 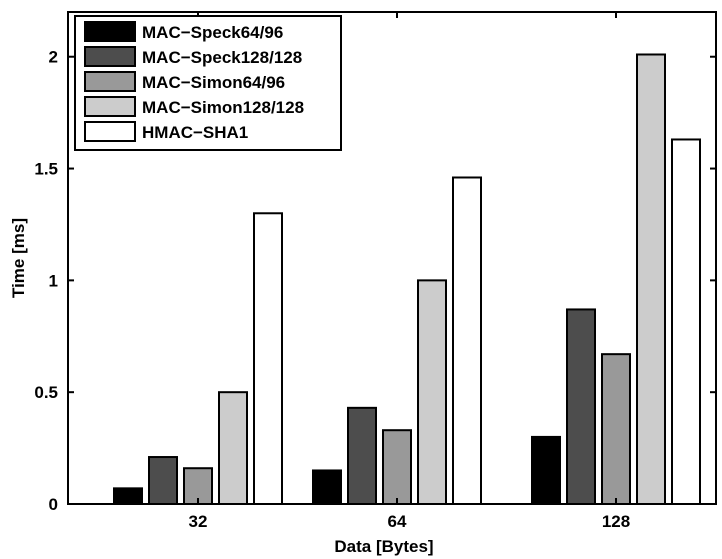 What do you see at coordinates (198, 521) in the screenshot?
I see `x-tick-label: 32` at bounding box center [198, 521].